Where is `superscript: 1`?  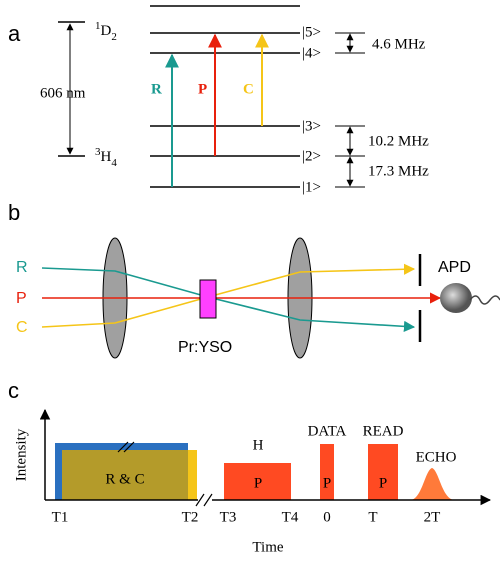
superscript: 1 is located at coordinates (98, 26).